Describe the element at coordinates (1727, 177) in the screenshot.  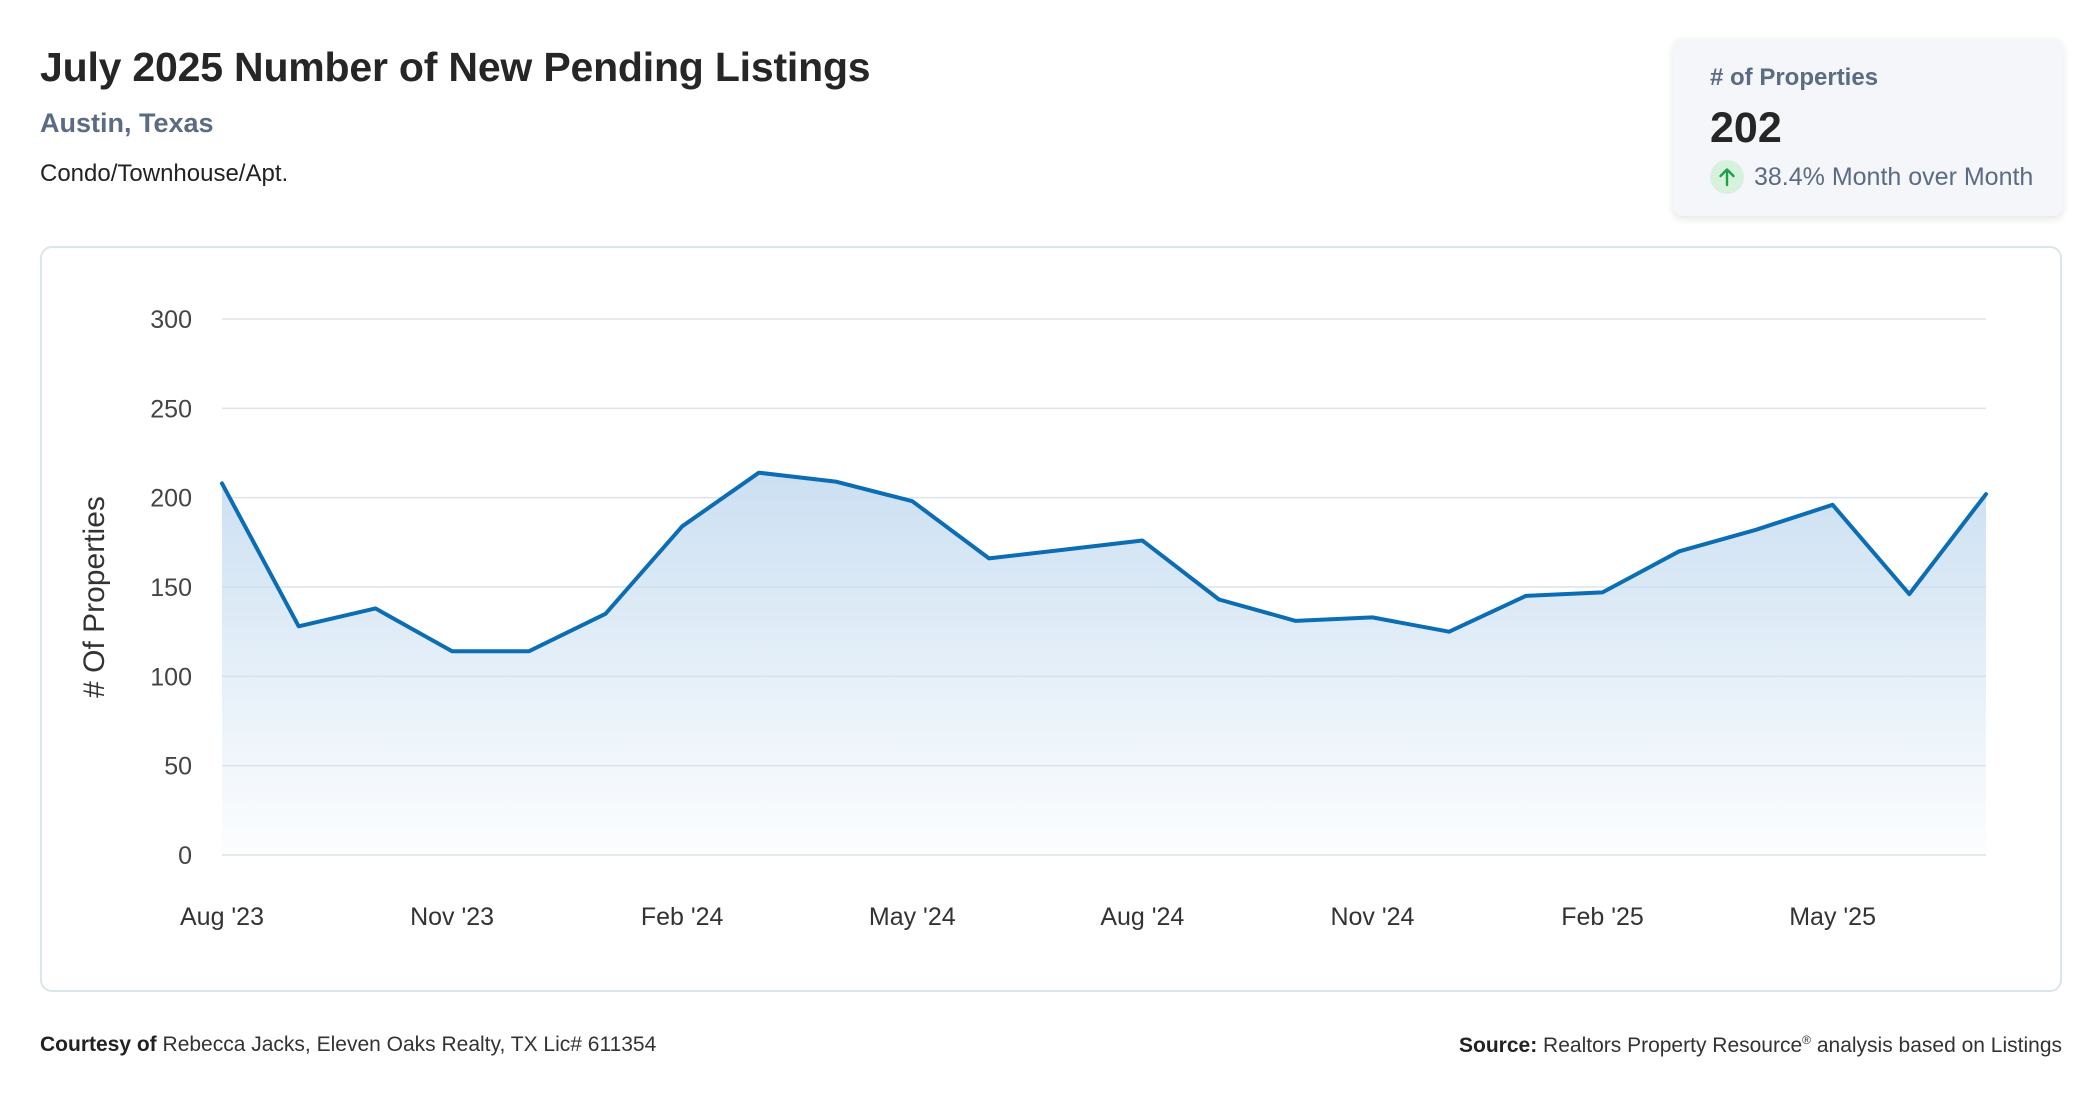
I see `arrow-up-icon` at that location.